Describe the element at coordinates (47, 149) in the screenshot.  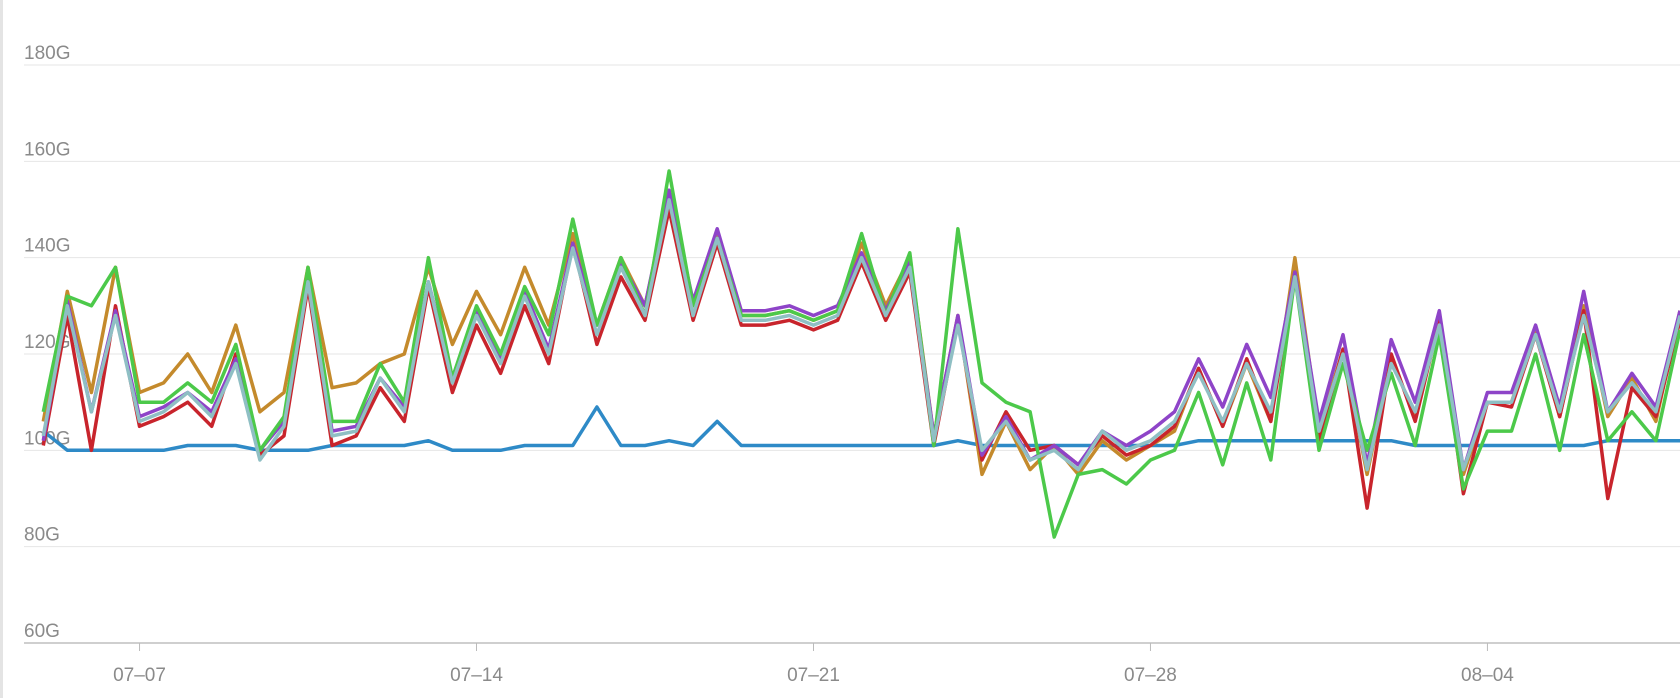
I see `y-tick-label: 160G` at that location.